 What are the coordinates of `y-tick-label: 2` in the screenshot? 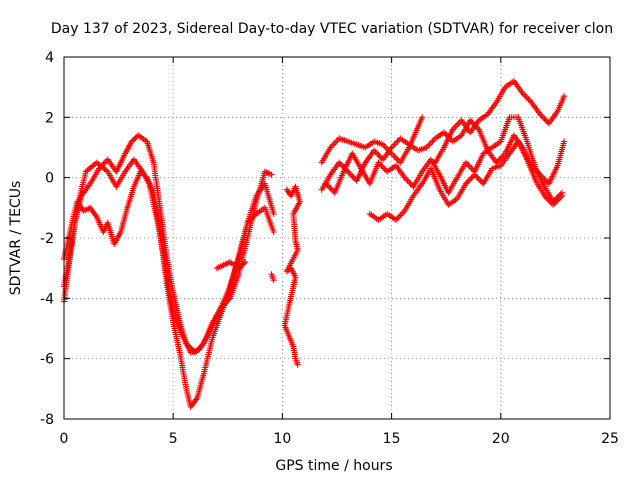 It's located at (49, 118).